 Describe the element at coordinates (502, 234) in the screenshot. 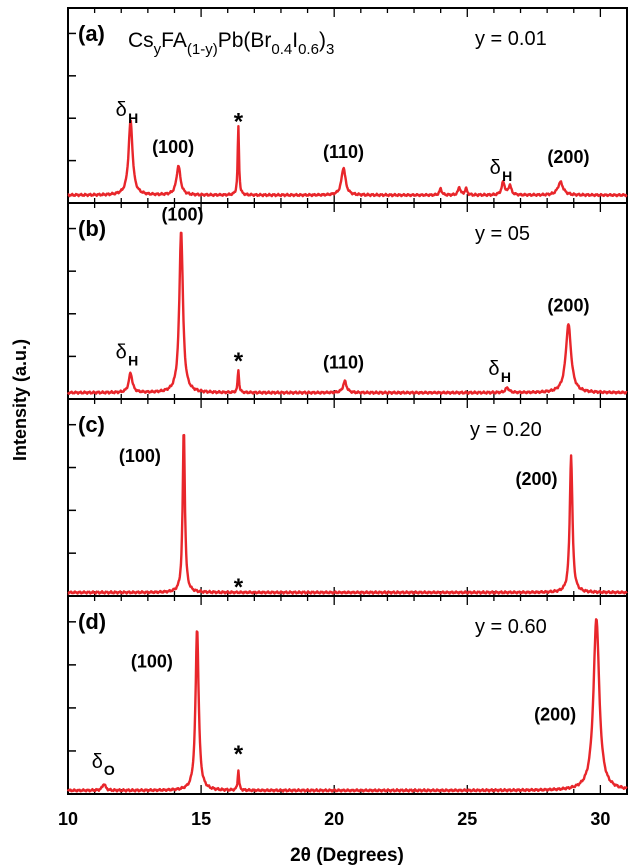

I see `composition-value: y = 05` at that location.